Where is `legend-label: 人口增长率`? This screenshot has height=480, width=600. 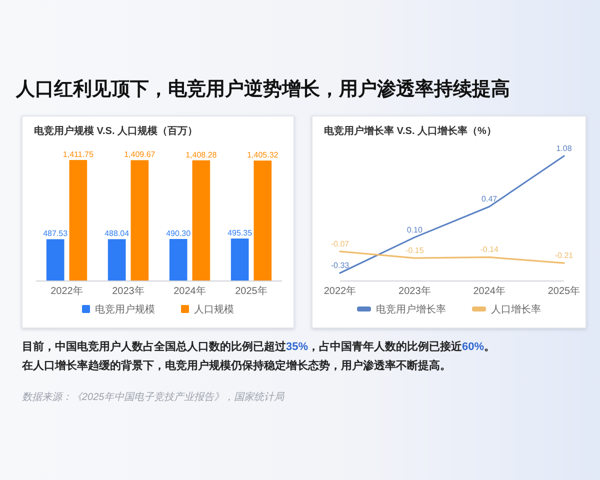 legend-label: 人口增长率 is located at coordinates (516, 310).